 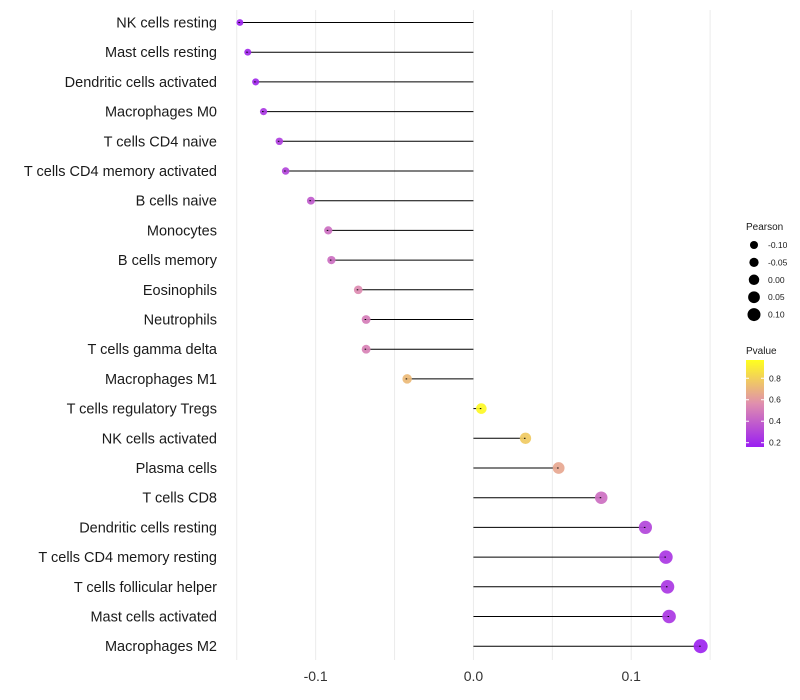 What do you see at coordinates (161, 647) in the screenshot?
I see `y-tick-label: Macrophages M2` at bounding box center [161, 647].